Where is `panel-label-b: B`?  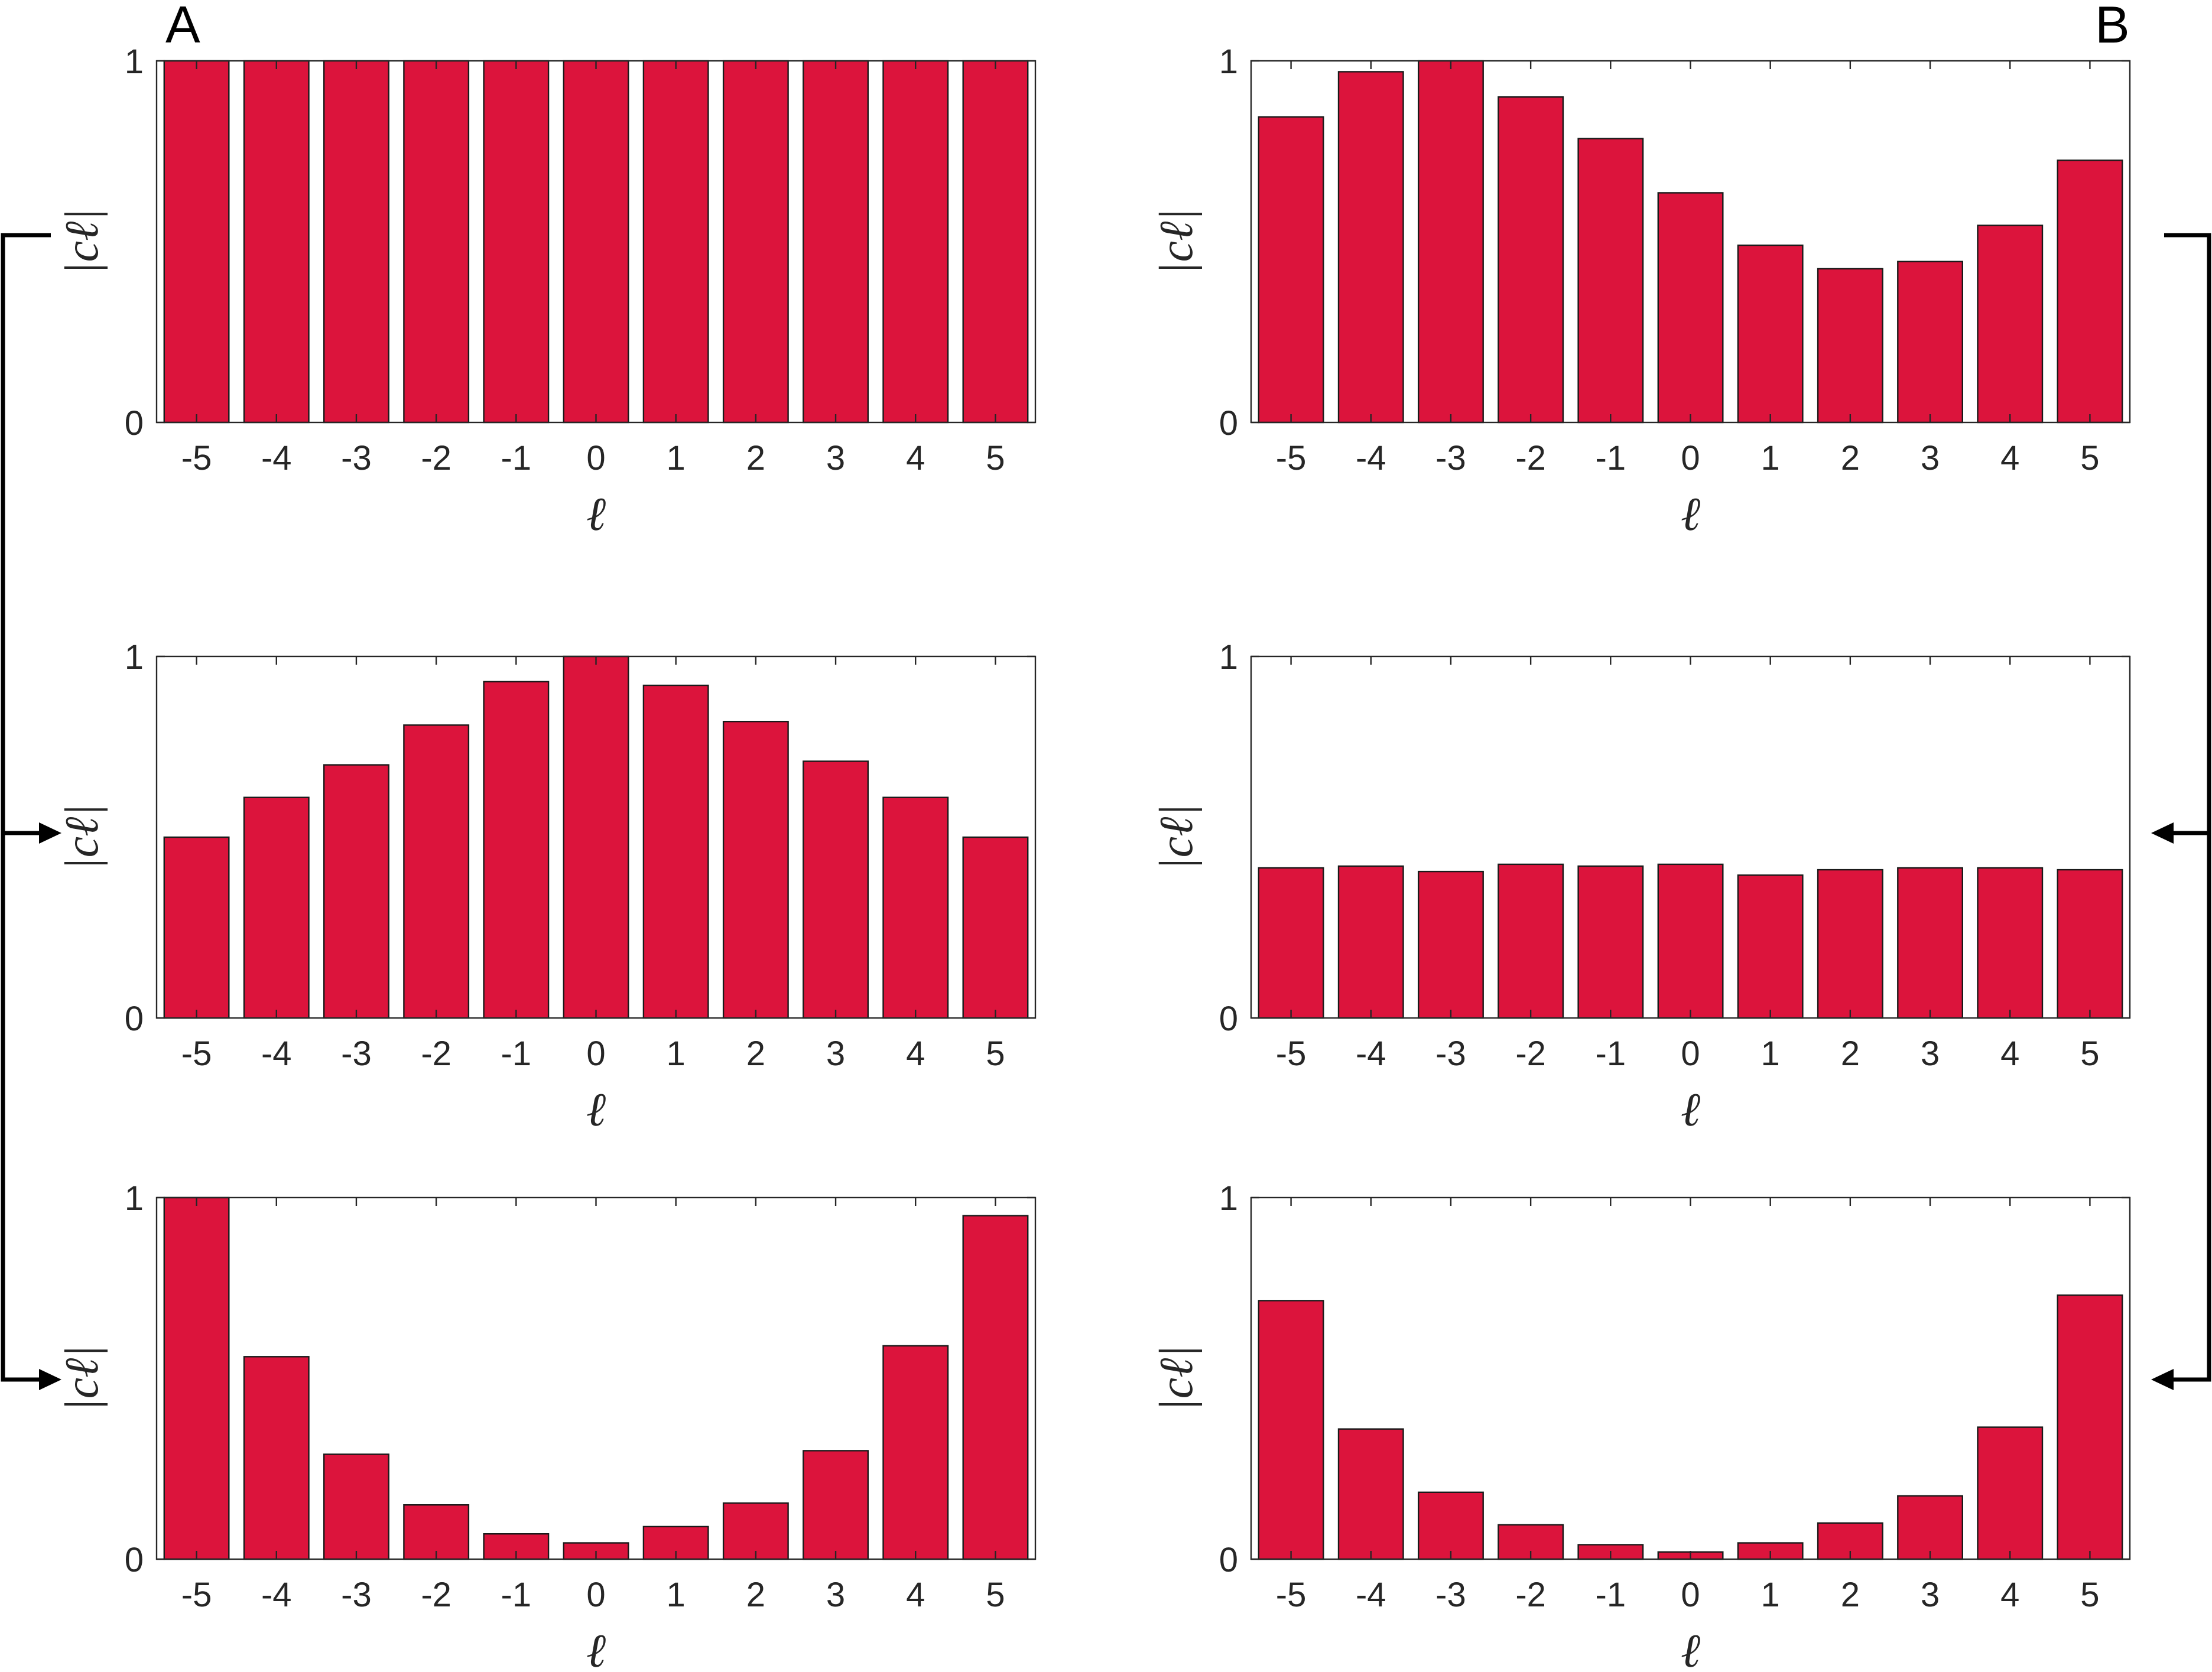
panel-label-b: B is located at coordinates (2112, 27).